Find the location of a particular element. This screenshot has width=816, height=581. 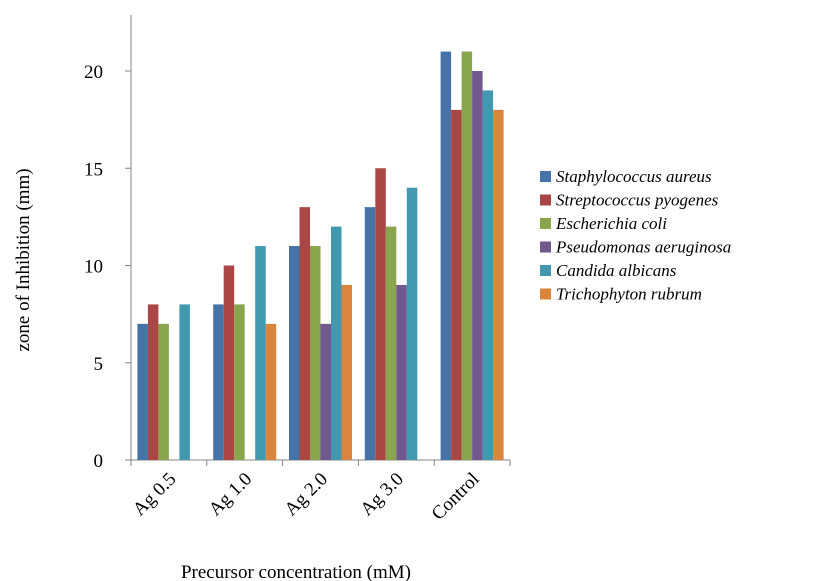

y-tick-label: 15 is located at coordinates (93, 169).